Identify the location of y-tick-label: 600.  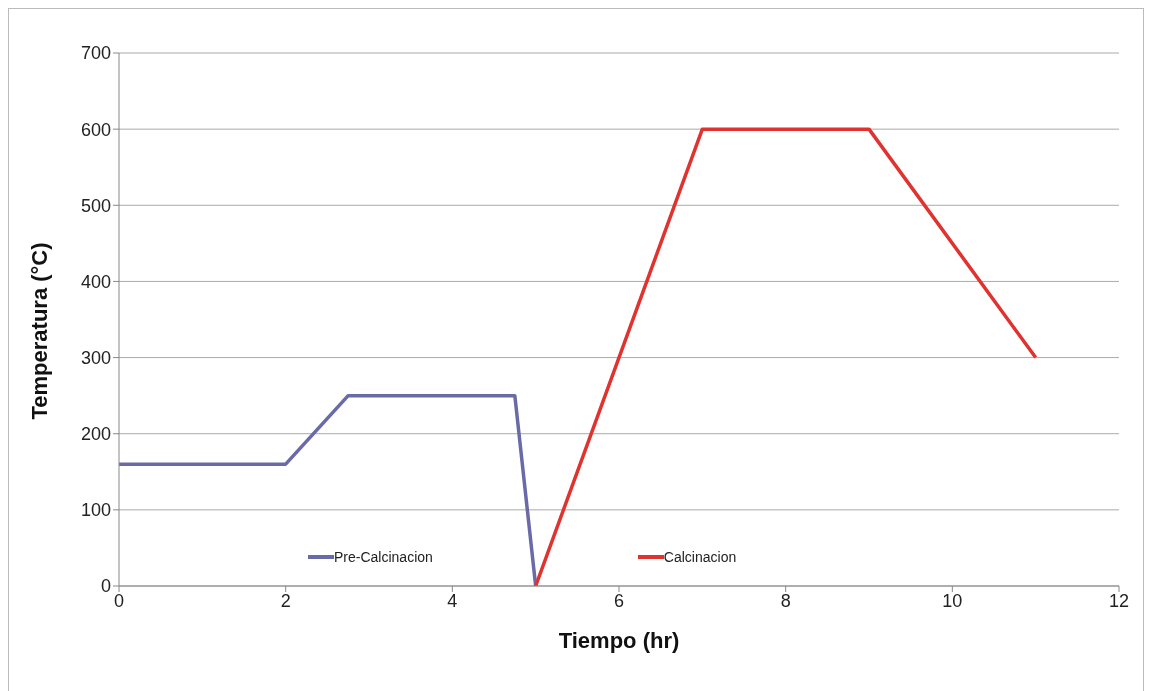
(95, 129).